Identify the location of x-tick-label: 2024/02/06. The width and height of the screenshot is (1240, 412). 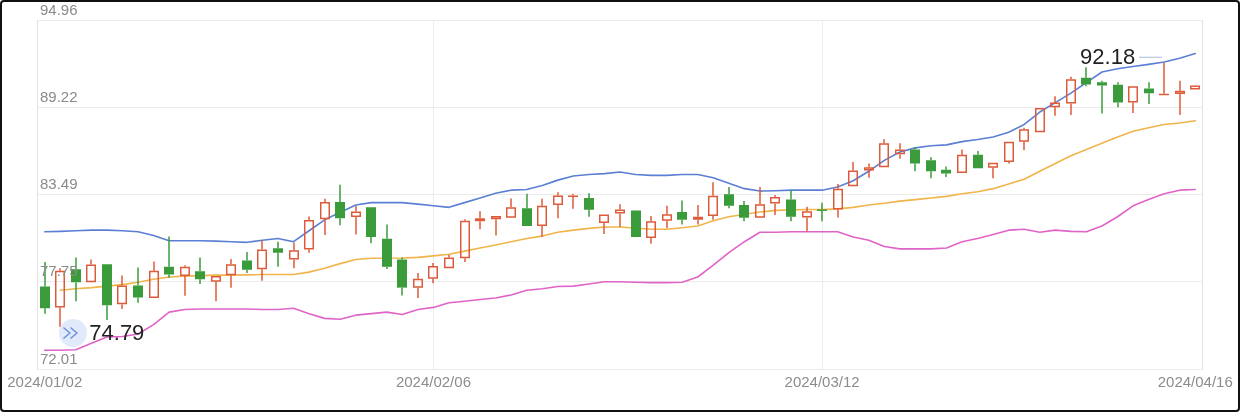
(433, 382).